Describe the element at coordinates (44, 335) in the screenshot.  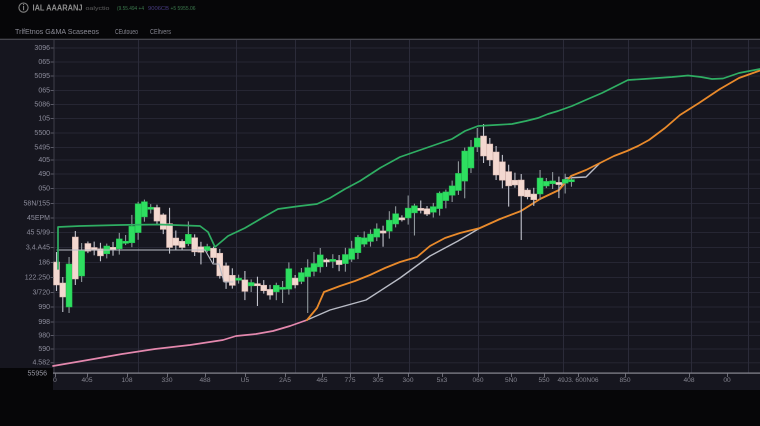
I see `svg-text: 980` at that location.